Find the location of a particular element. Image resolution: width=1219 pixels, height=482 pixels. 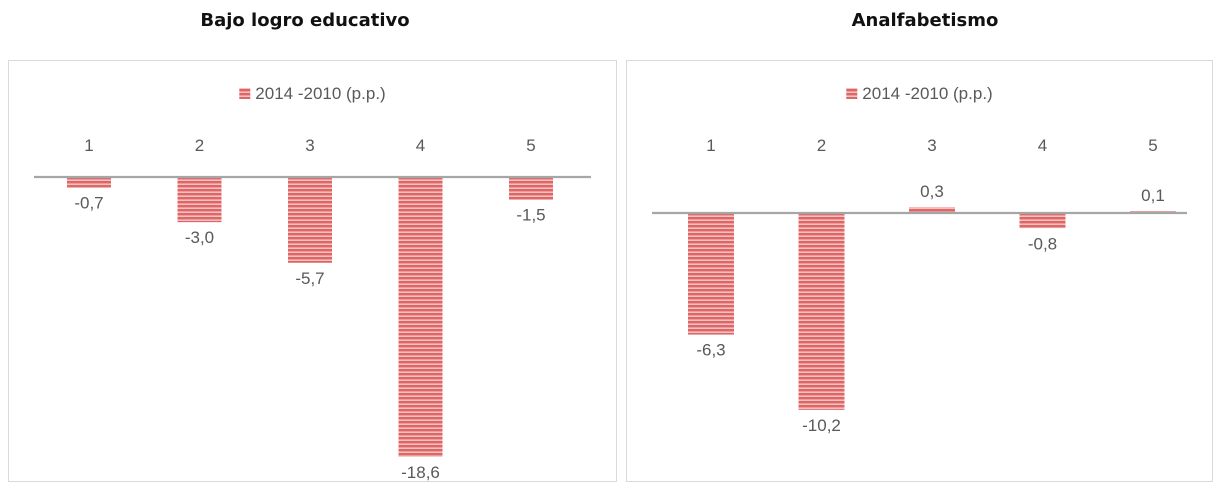

data-label: -18,6 is located at coordinates (420, 472).